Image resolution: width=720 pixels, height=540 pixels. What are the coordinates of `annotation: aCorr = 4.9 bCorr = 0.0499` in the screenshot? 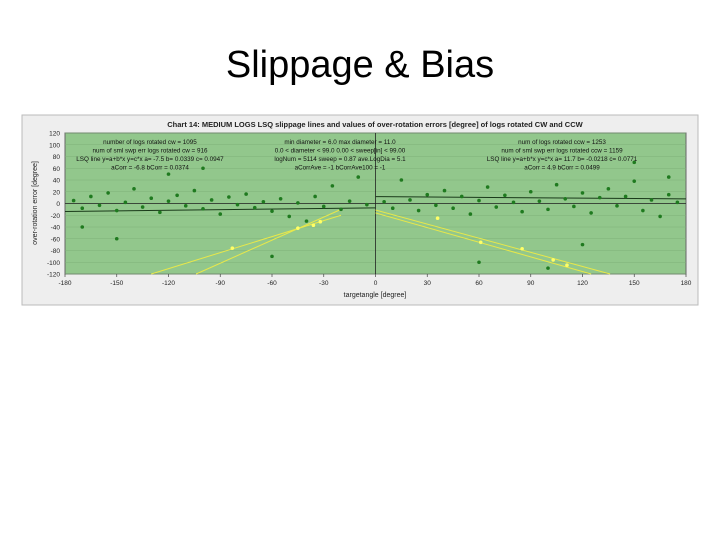 It's located at (562, 168).